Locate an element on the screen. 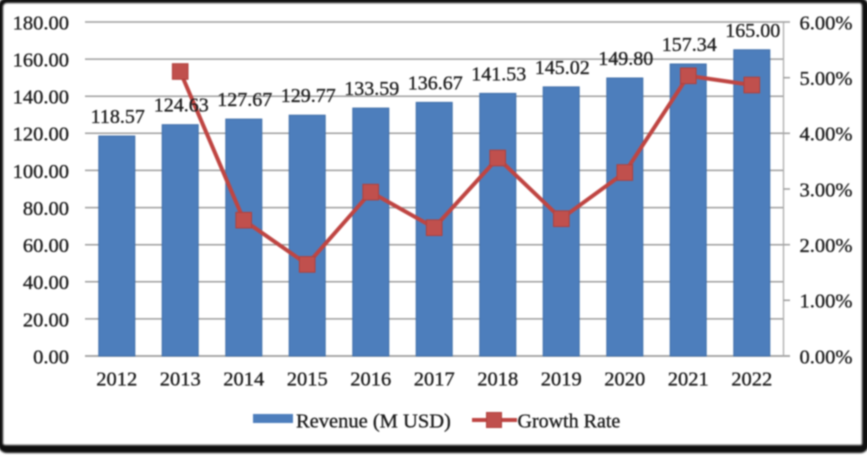 The height and width of the screenshot is (456, 867). svg-text: 120.00 is located at coordinates (41, 135).